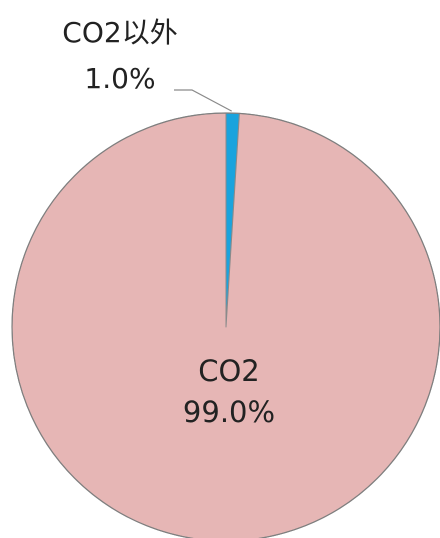  Describe the element at coordinates (119, 78) in the screenshot. I see `slice-value-co2-other: 1.0%` at that location.